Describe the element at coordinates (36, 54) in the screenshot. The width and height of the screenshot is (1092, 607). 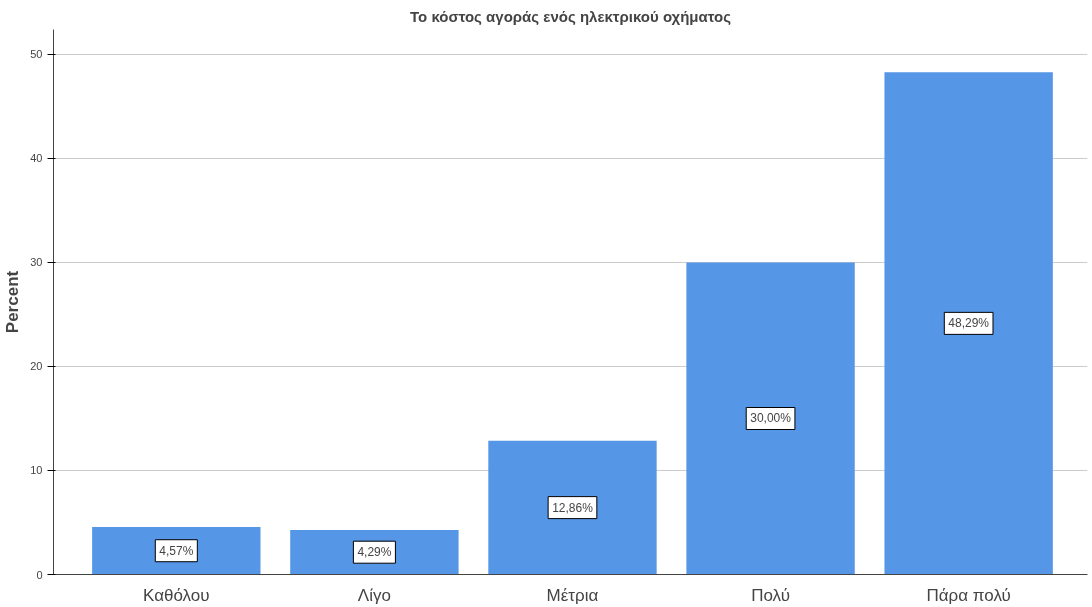
I see `y-tick-label: 50` at that location.